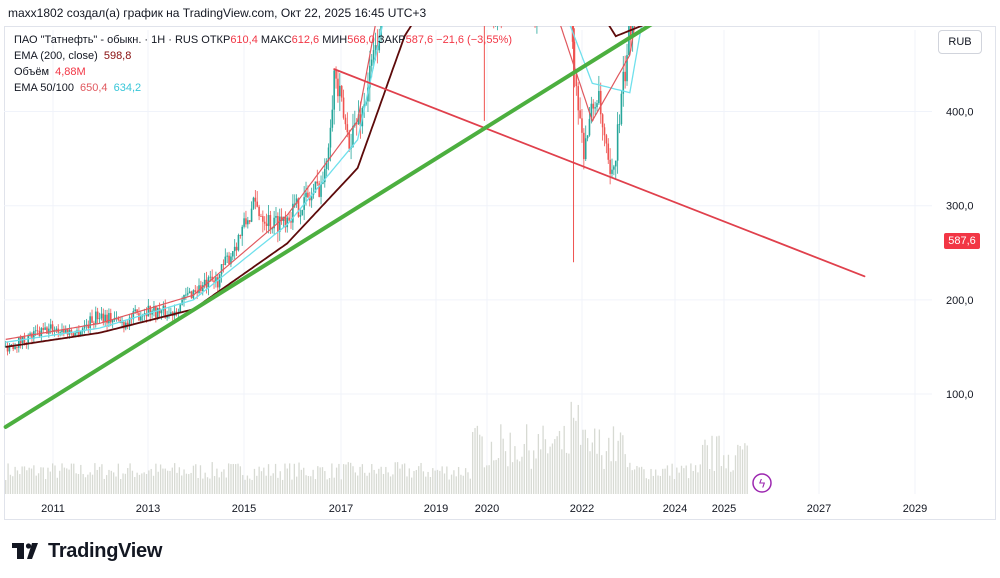  I want to click on alert-marker: ϟ, so click(762, 483).